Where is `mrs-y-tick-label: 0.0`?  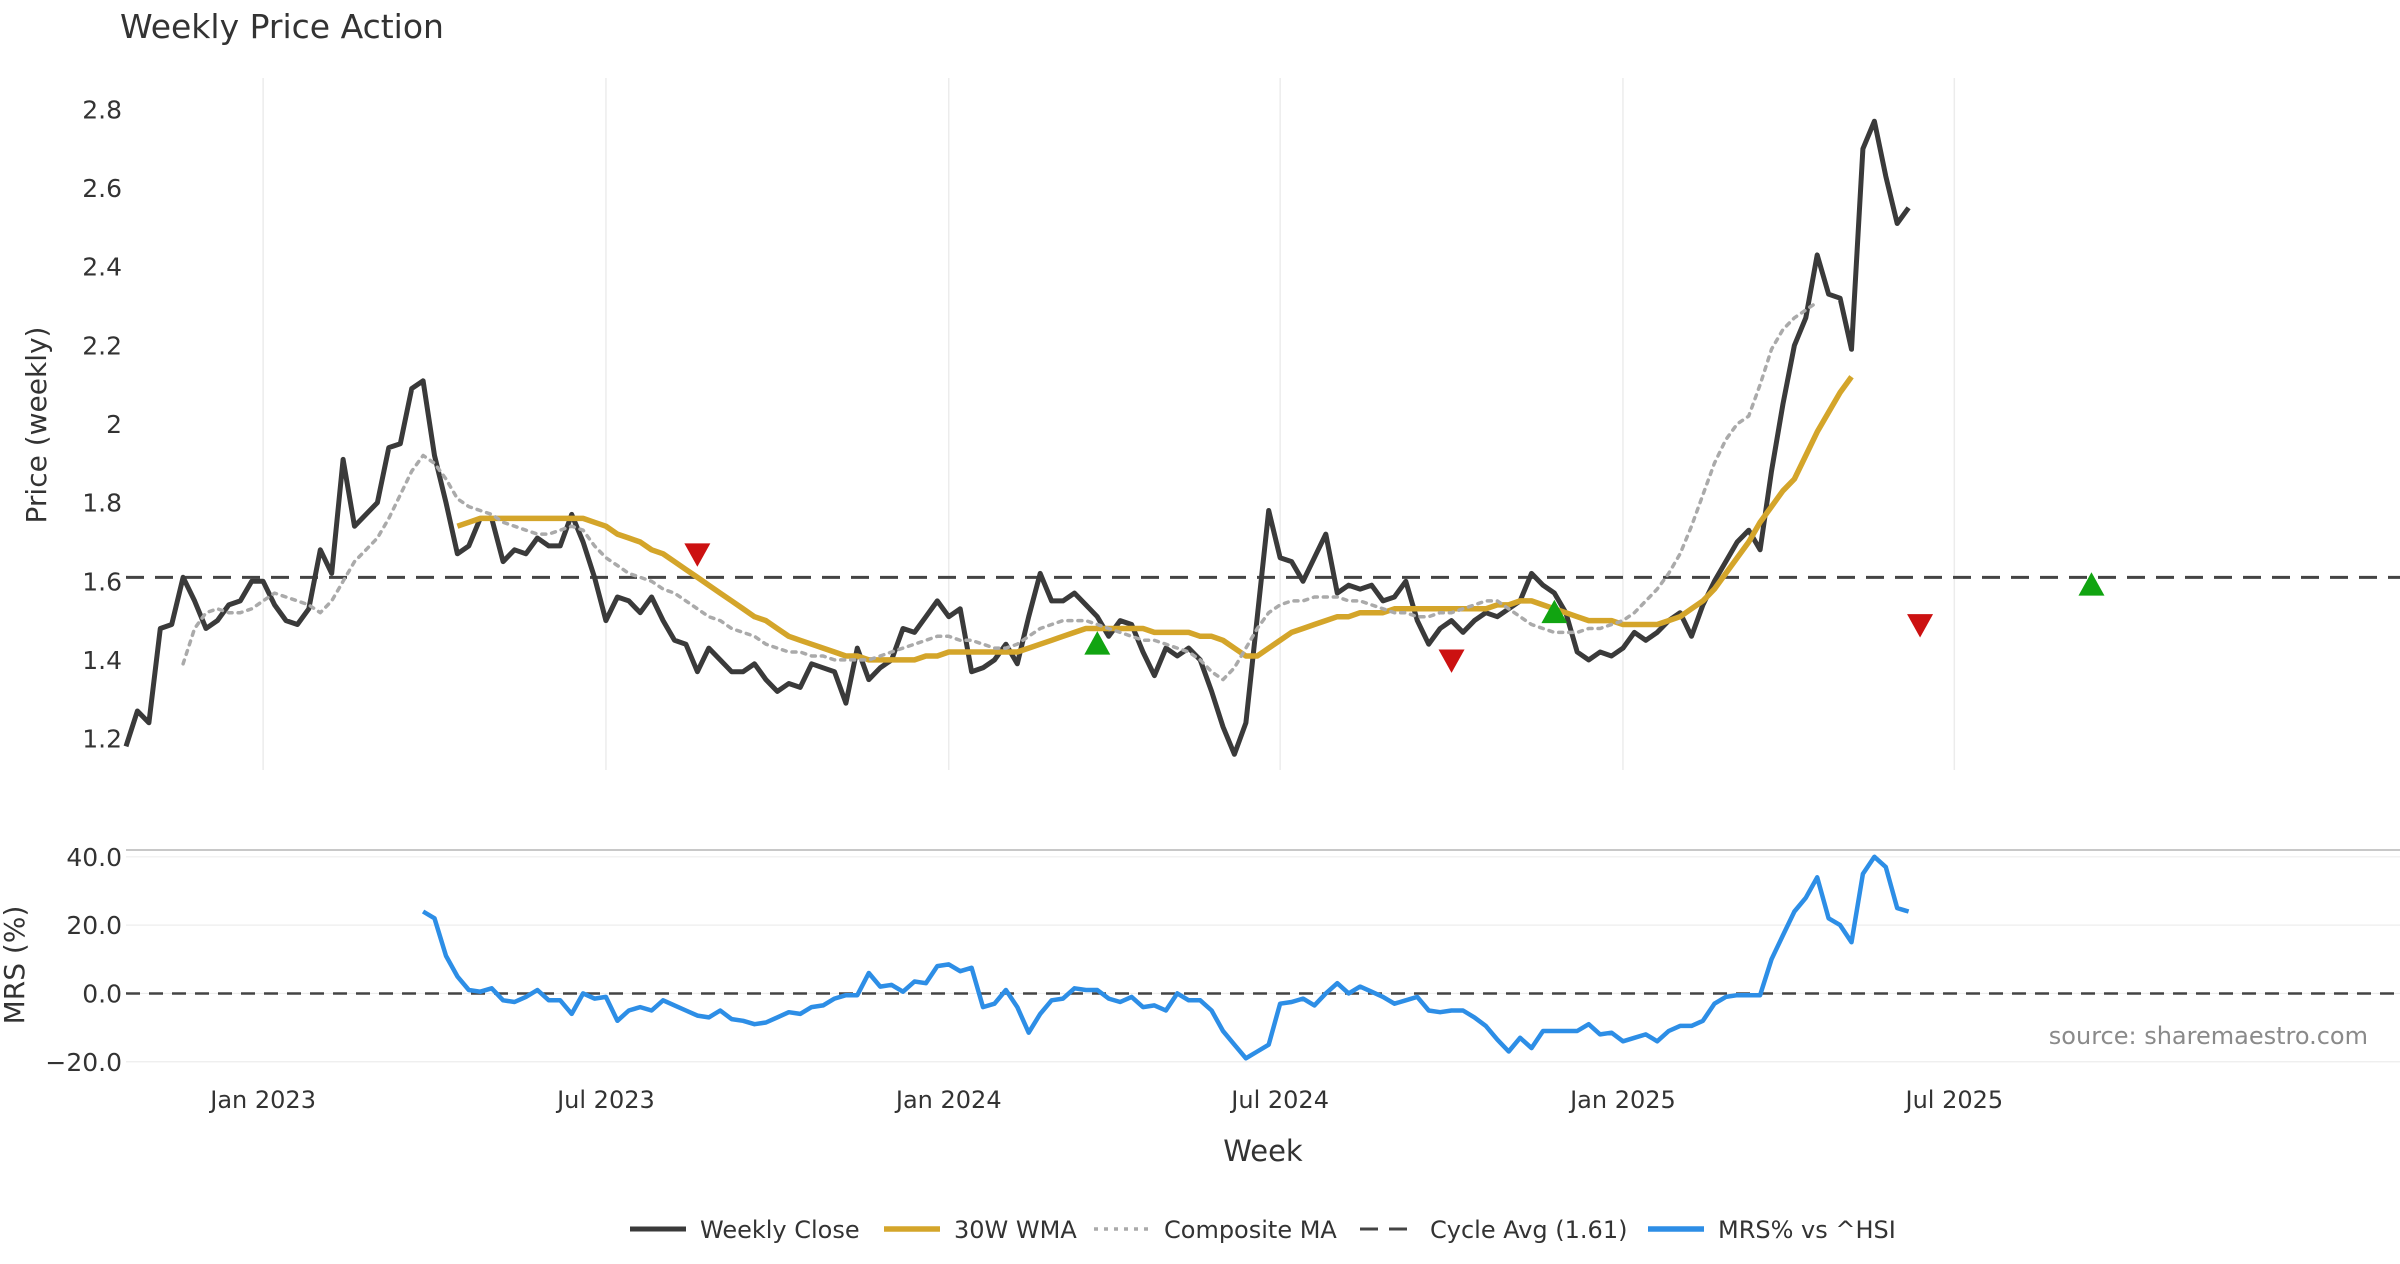 mrs-y-tick-label: 0.0 is located at coordinates (102, 993).